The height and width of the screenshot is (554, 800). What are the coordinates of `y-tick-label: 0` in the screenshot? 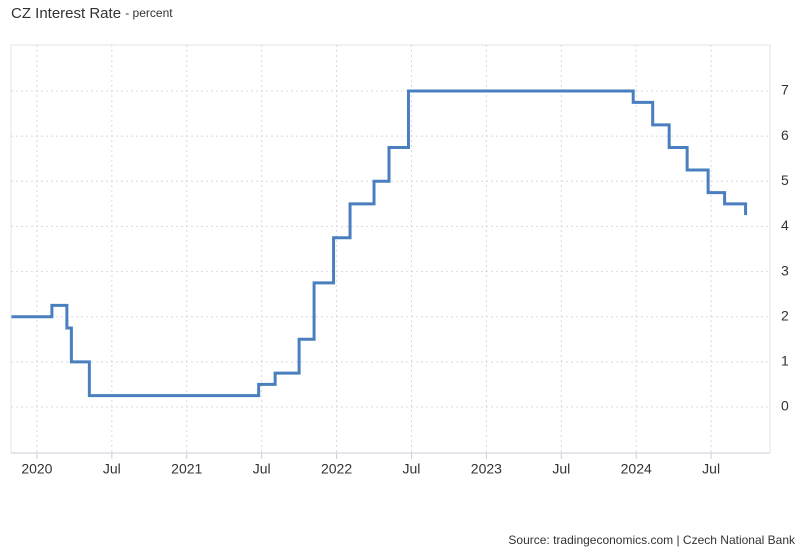 It's located at (785, 406).